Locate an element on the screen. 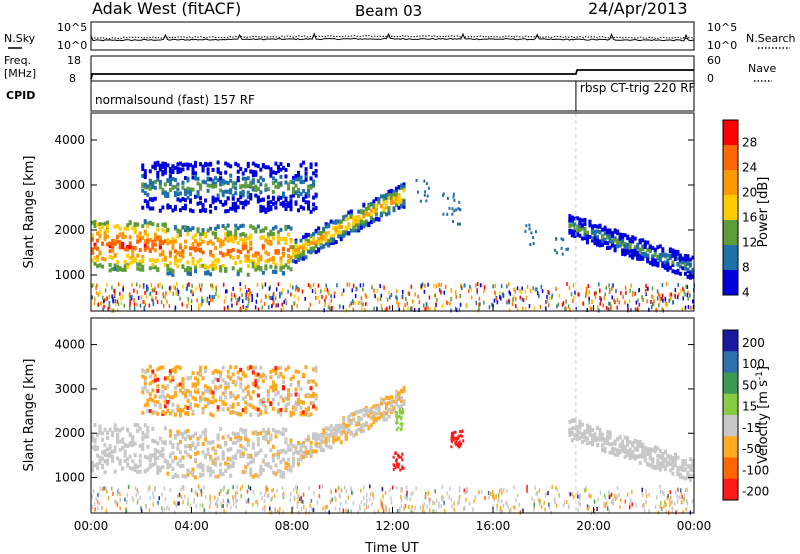  y-tick-label: 1000 is located at coordinates (69, 275).